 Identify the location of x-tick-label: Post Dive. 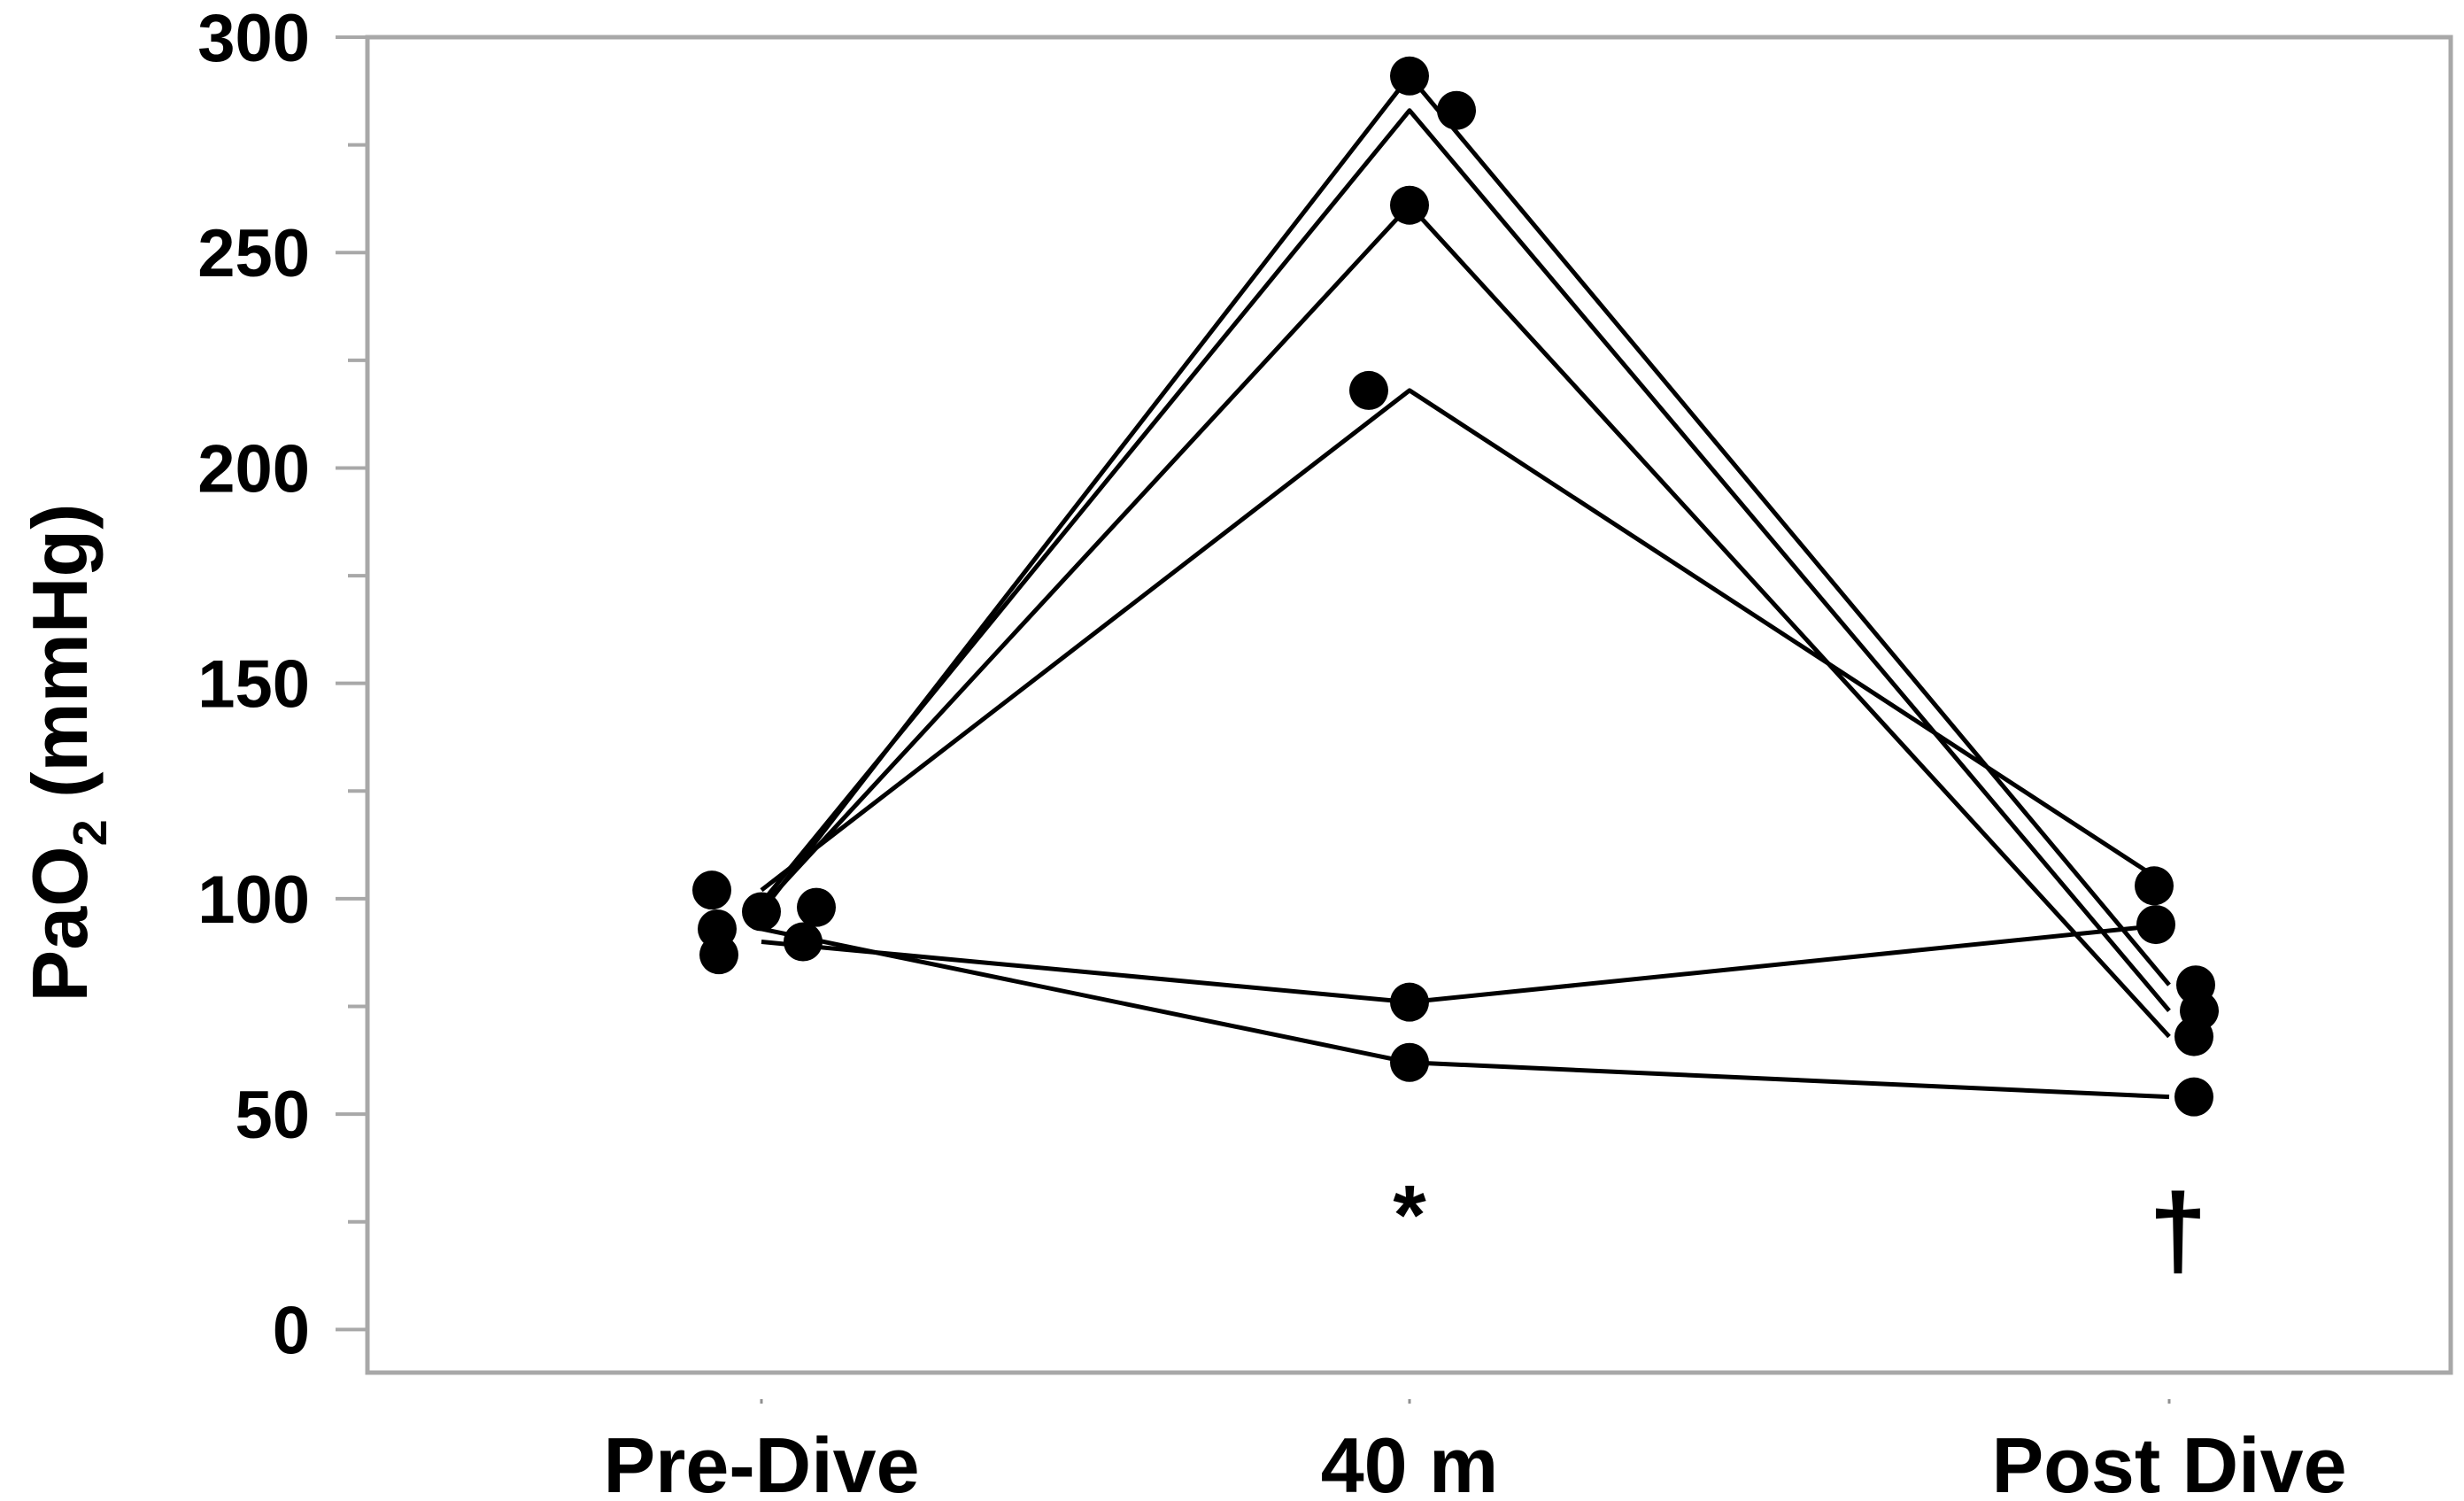
(2169, 1461).